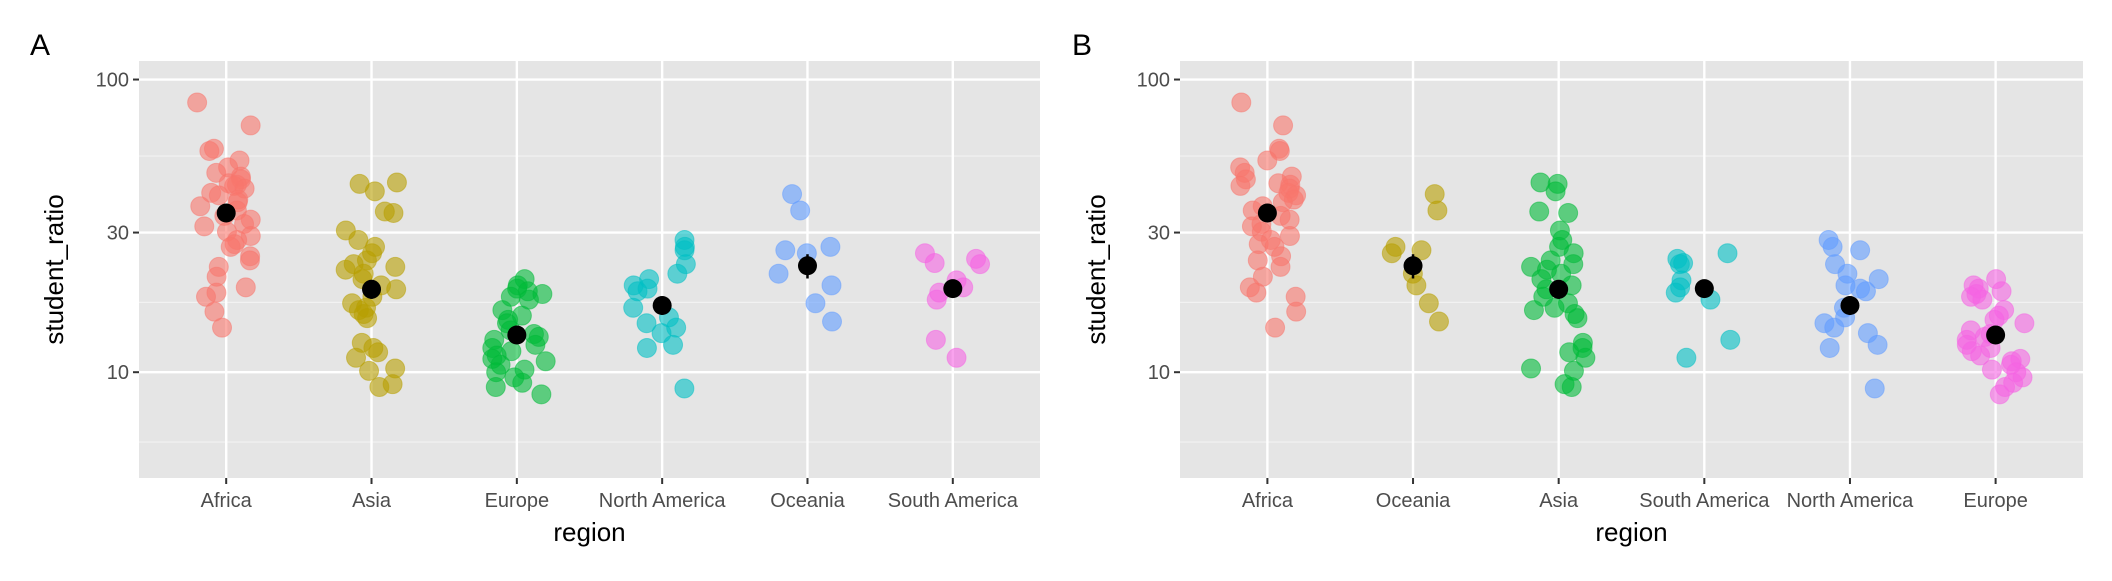 Image resolution: width=2112 pixels, height=581 pixels. I want to click on series-north-america, so click(659, 314).